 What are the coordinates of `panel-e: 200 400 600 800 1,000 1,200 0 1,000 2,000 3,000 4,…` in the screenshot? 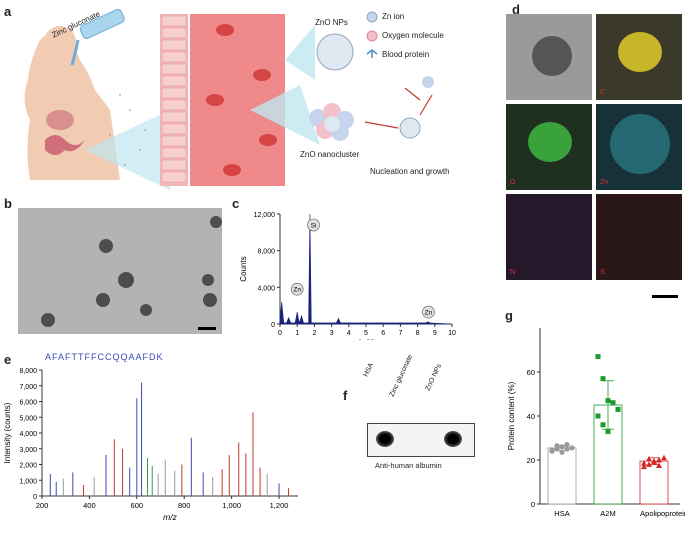 It's located at (152, 445).